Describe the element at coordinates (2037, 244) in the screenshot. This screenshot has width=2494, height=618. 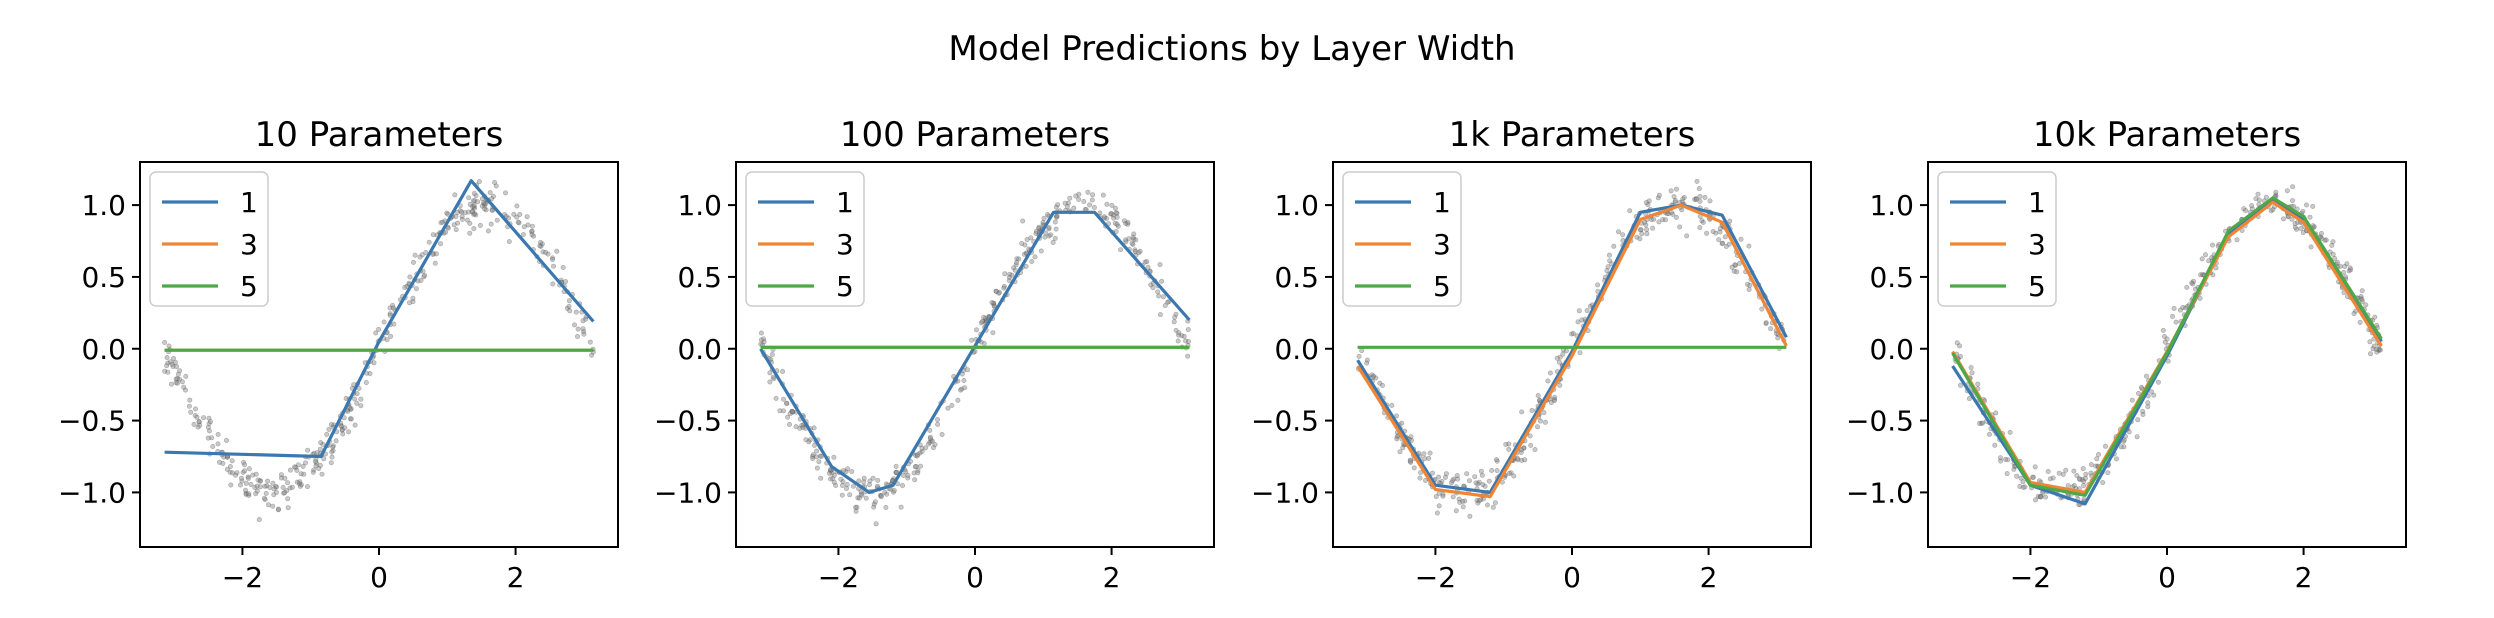
I see `legend-label: 3` at that location.